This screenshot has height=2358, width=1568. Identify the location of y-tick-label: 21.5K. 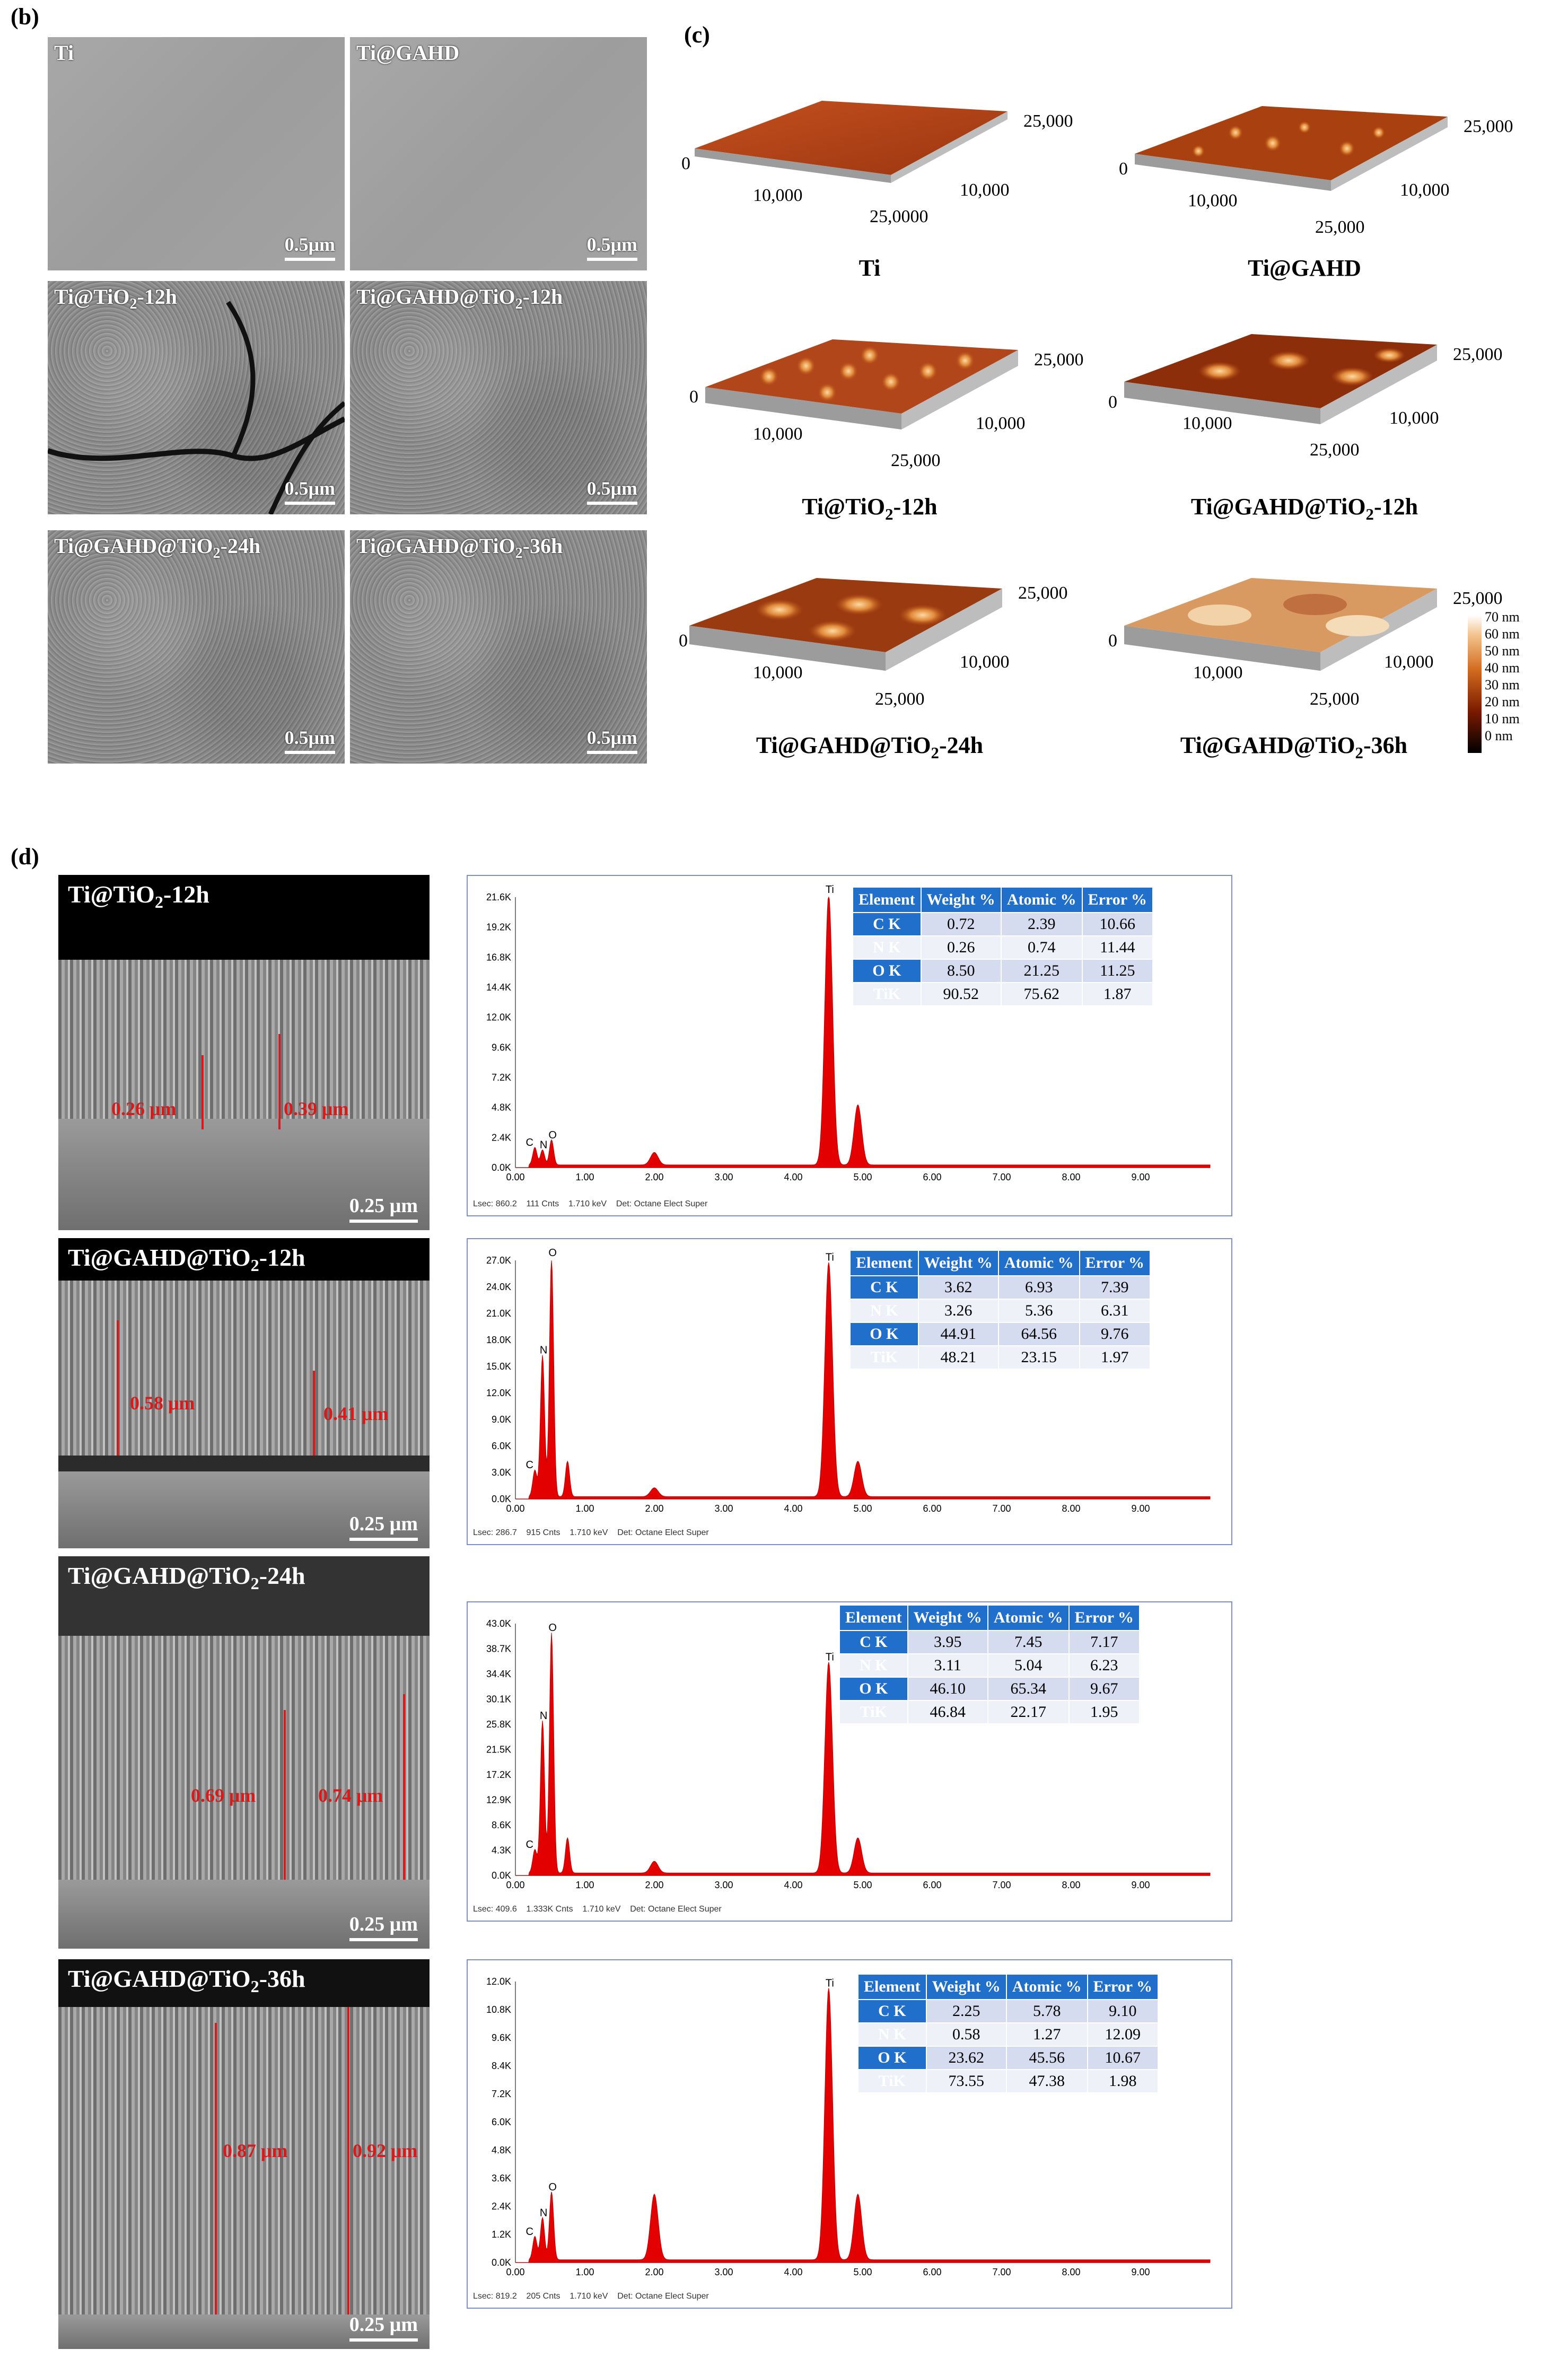
(499, 1750).